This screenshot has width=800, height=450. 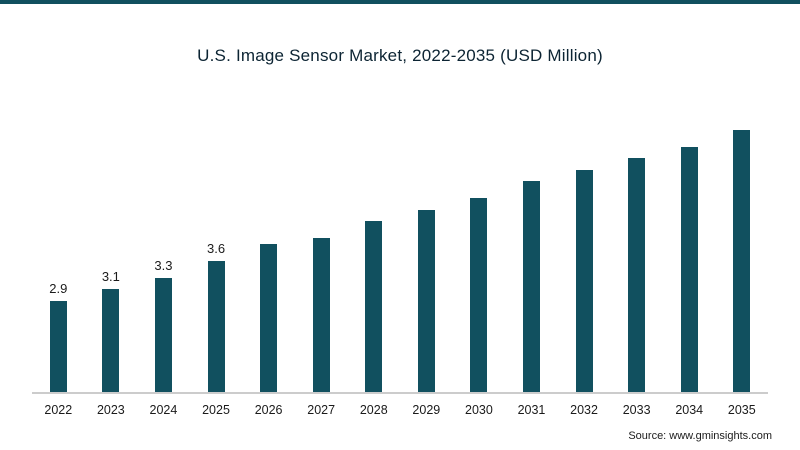 I want to click on bar-column: 2033, so click(x=636, y=255).